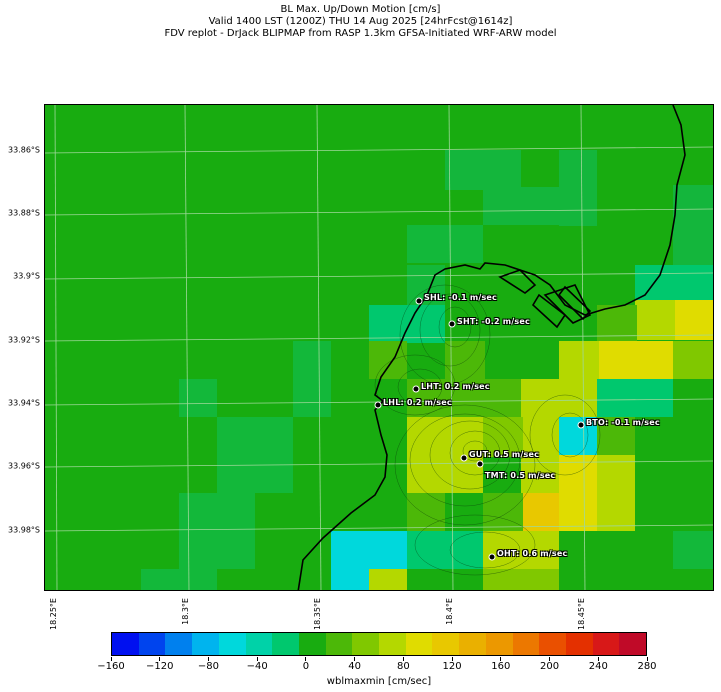 The image size is (721, 692). What do you see at coordinates (623, 422) in the screenshot?
I see `station-label: BTO: -0.1 m/sec` at bounding box center [623, 422].